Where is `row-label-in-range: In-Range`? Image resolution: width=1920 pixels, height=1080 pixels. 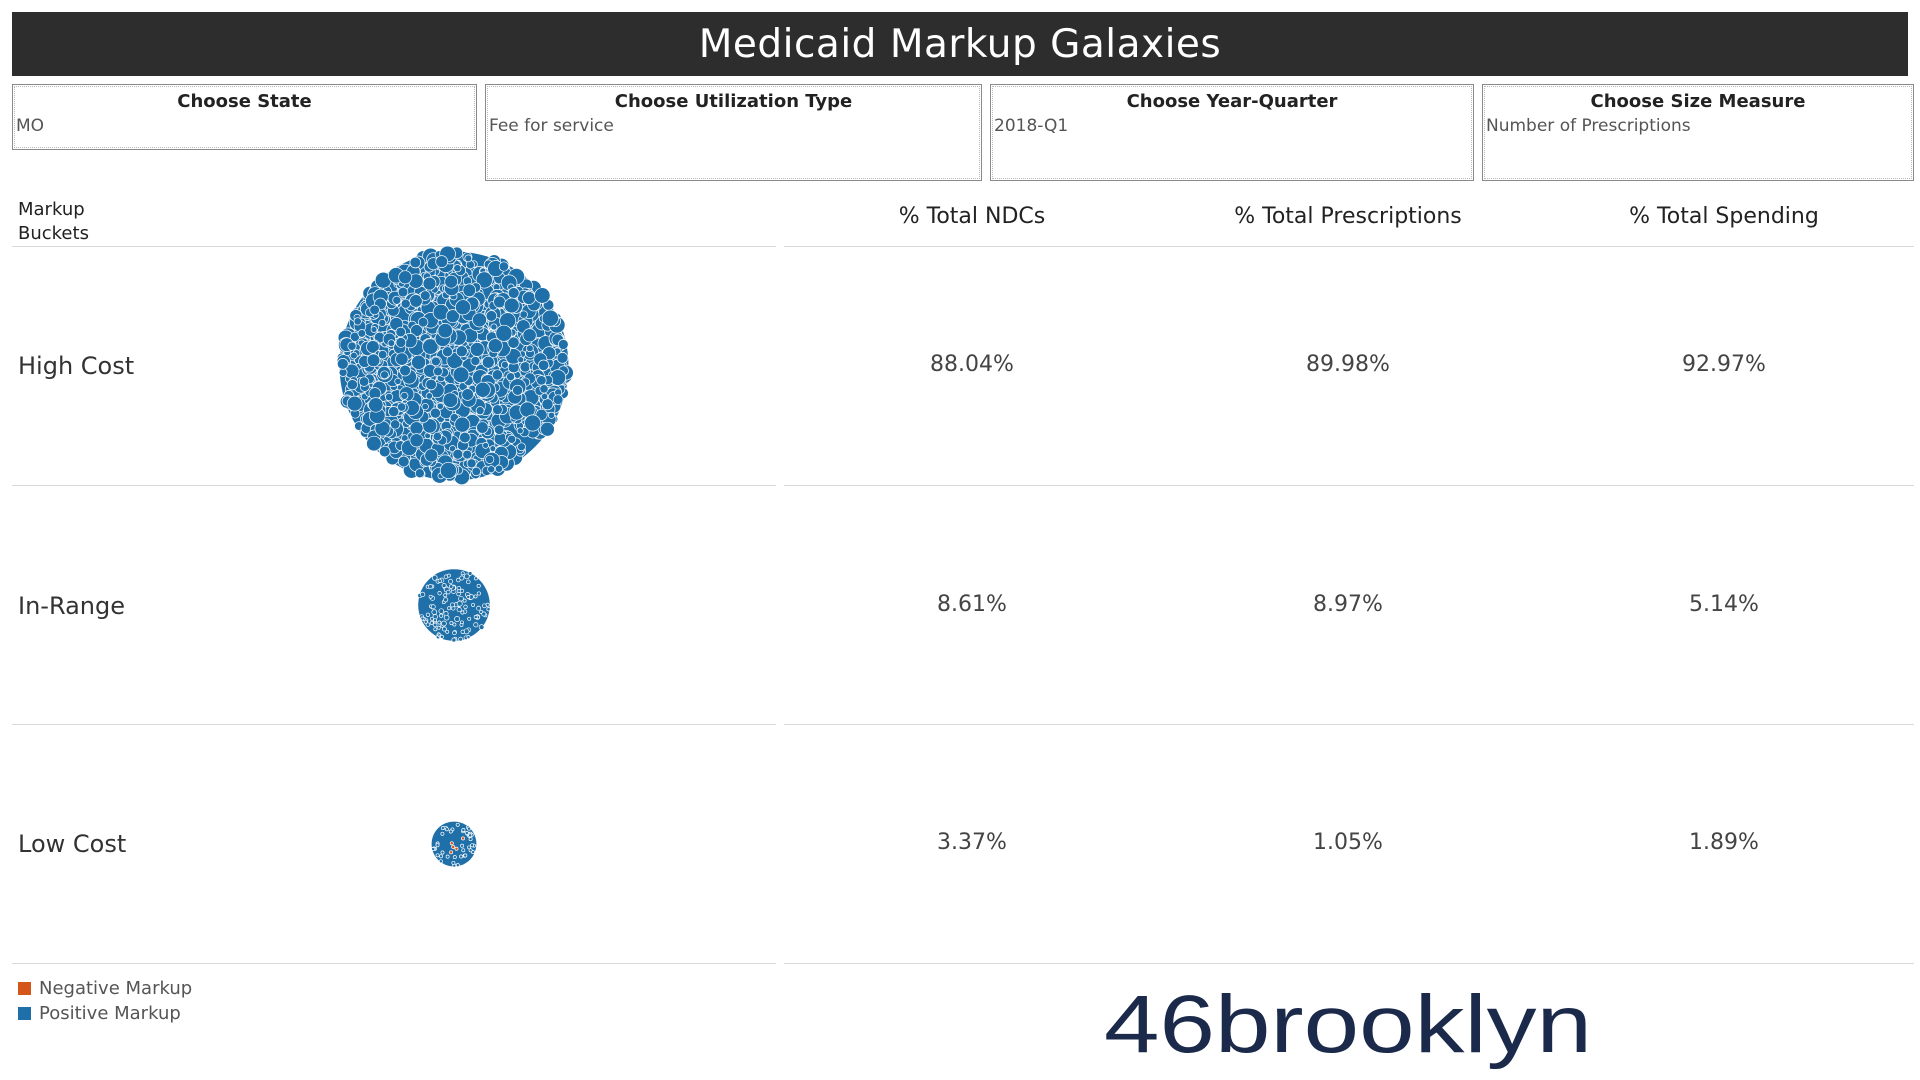
row-label-in-range: In-Range is located at coordinates (72, 606).